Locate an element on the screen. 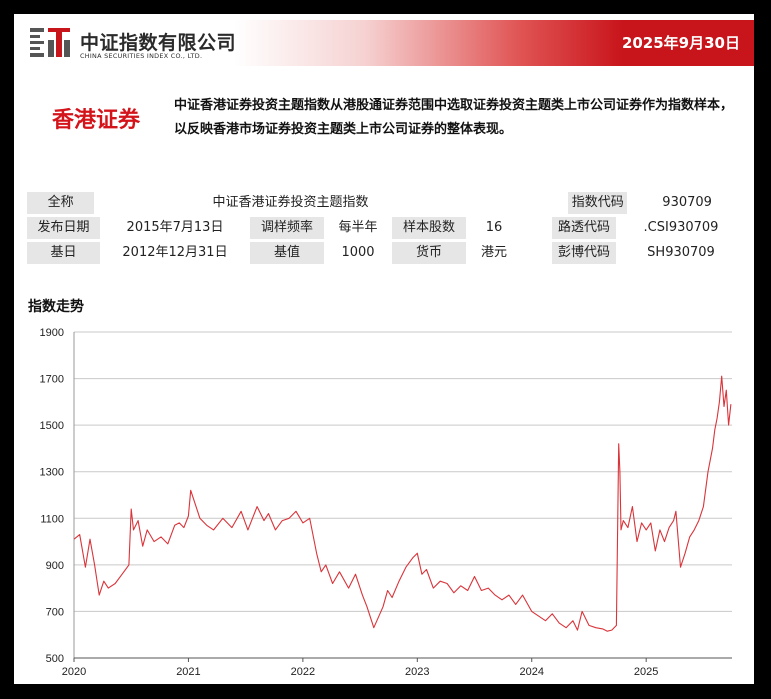 This screenshot has width=771, height=699. x-tick-label: 2023 is located at coordinates (417, 672).